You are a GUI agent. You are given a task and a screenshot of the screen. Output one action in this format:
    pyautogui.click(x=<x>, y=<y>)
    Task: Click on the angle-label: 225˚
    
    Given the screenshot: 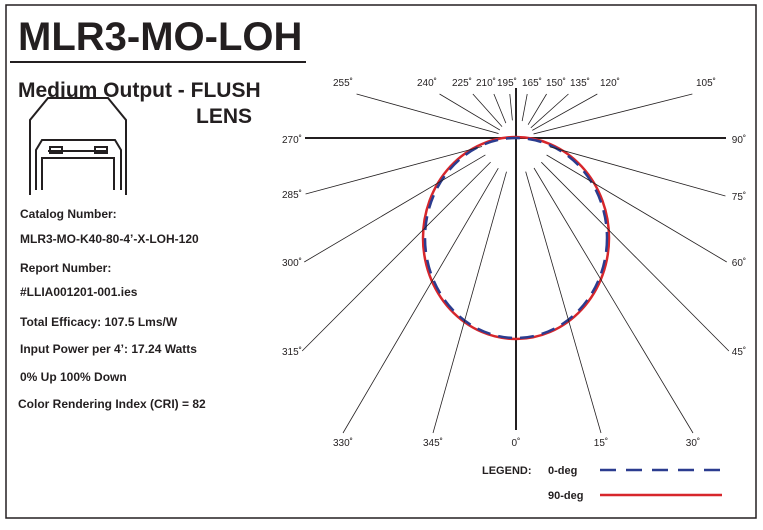 What is the action you would take?
    pyautogui.click(x=462, y=83)
    